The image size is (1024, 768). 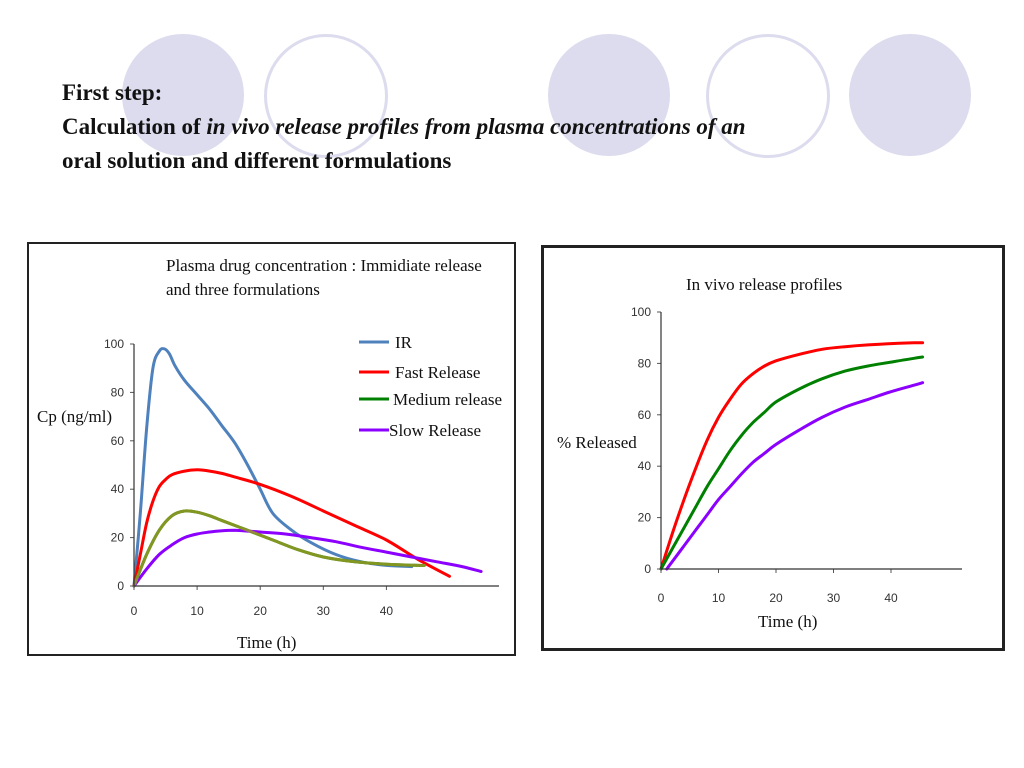 I want to click on chart2-xtick-label: 0, so click(x=661, y=598).